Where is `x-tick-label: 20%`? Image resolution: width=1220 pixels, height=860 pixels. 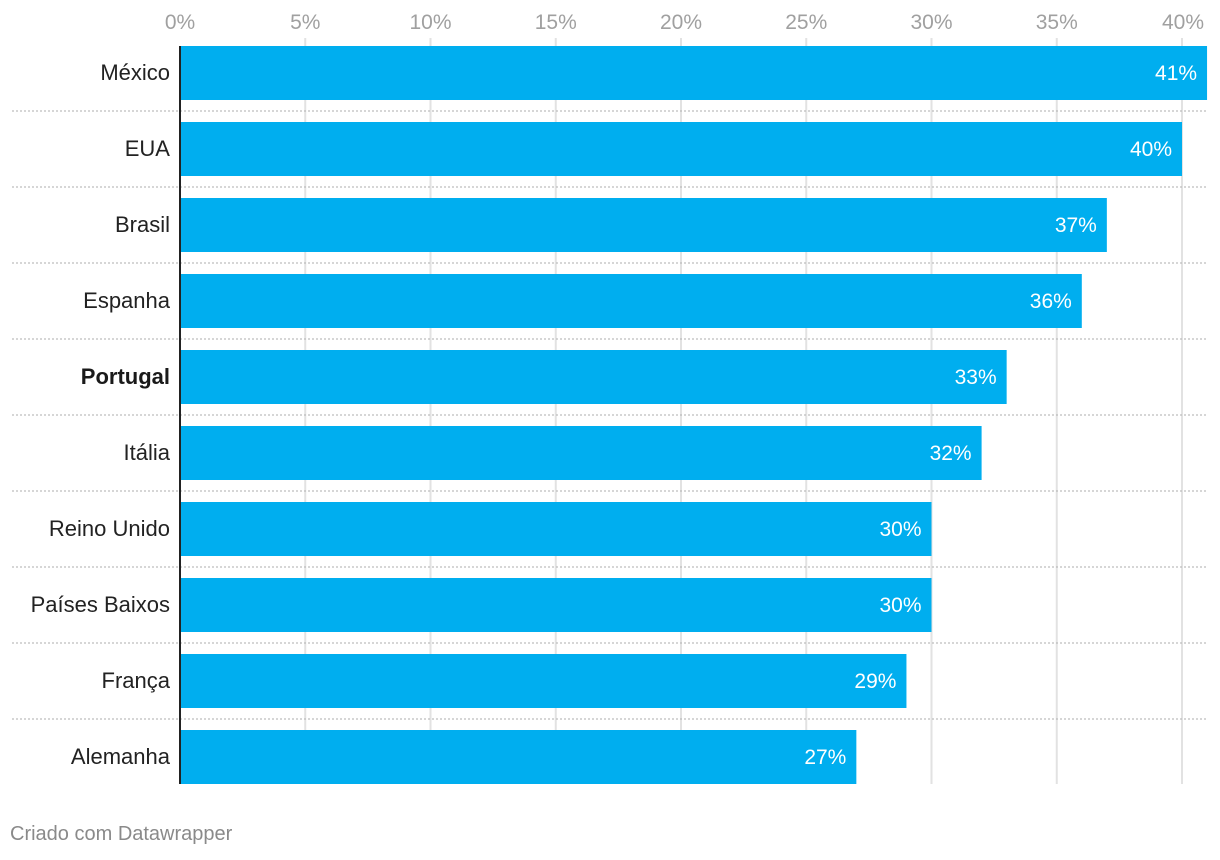
x-tick-label: 20% is located at coordinates (681, 22).